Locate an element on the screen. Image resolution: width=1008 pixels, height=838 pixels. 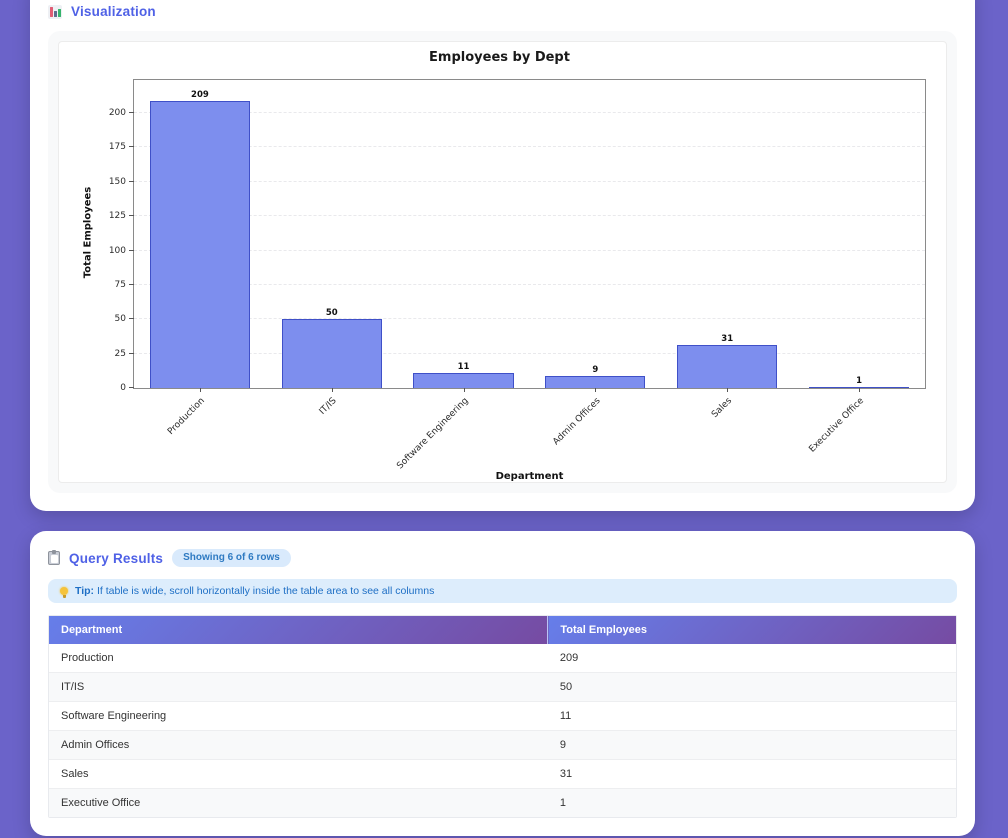
bar-slot: 31 Sales is located at coordinates (727, 250).